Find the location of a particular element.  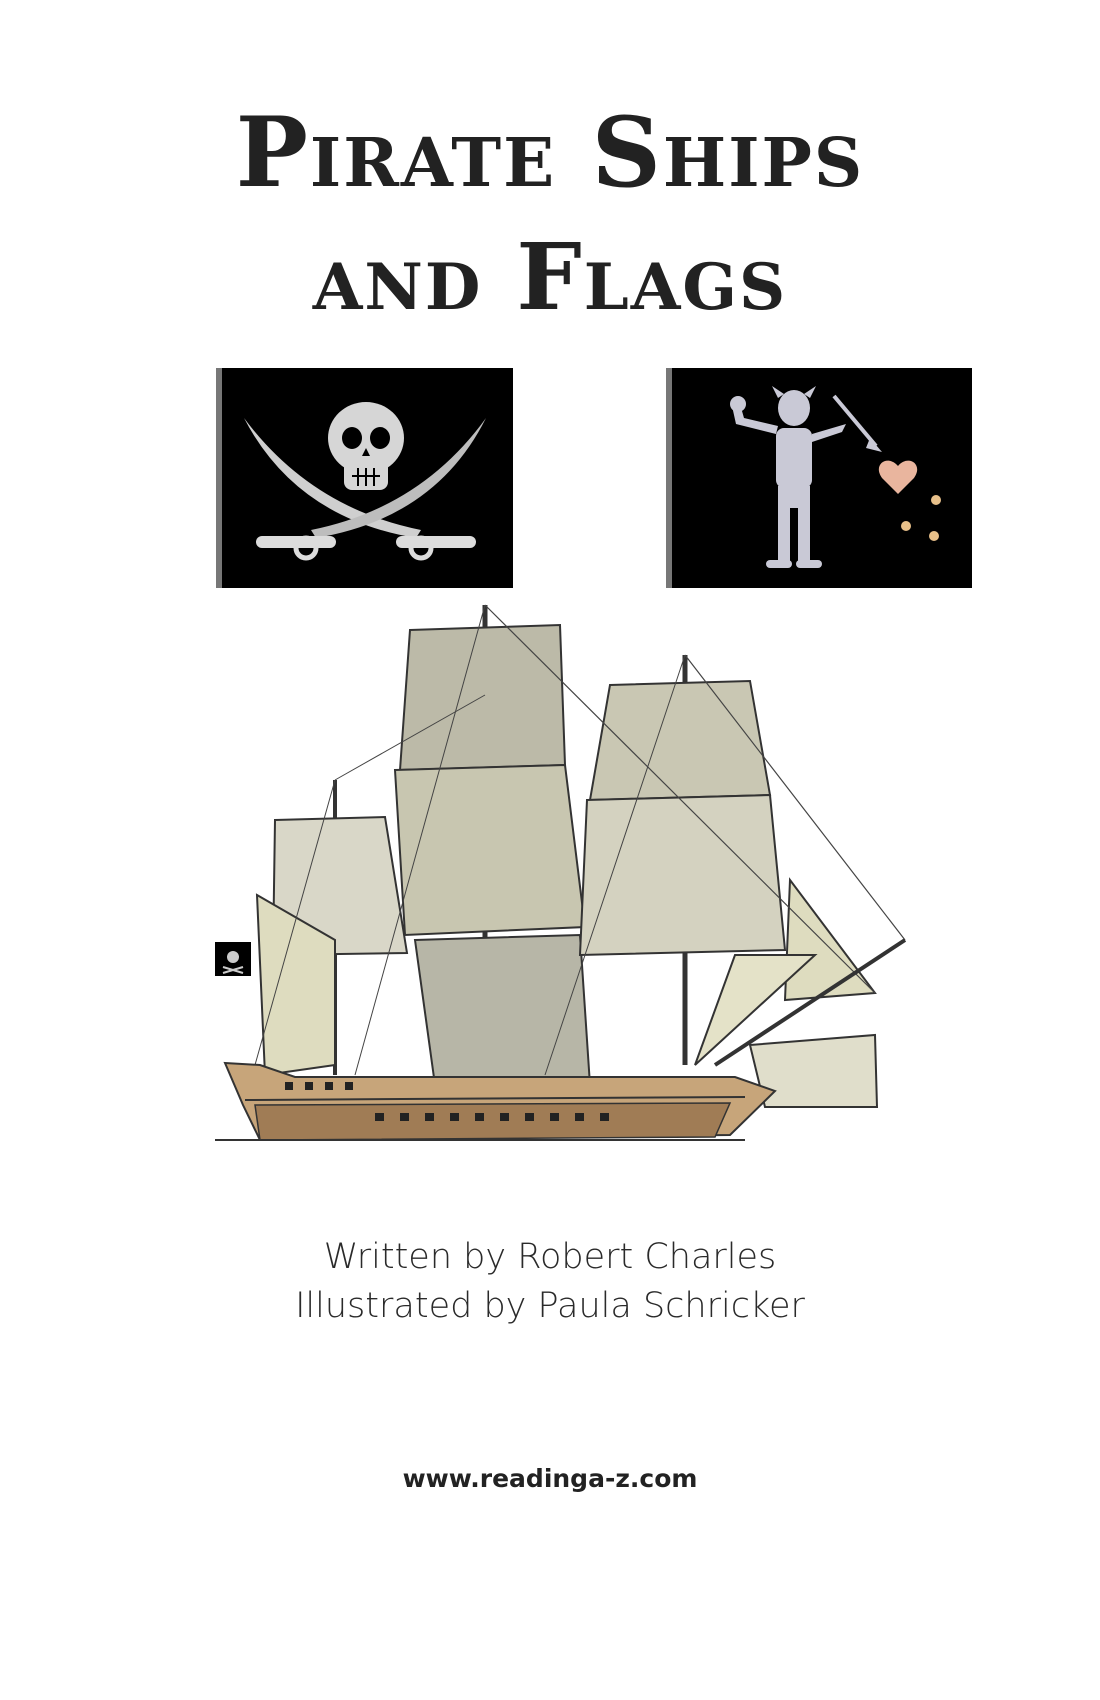

author-credit: Written by Robert Charles is located at coordinates (550, 1257).